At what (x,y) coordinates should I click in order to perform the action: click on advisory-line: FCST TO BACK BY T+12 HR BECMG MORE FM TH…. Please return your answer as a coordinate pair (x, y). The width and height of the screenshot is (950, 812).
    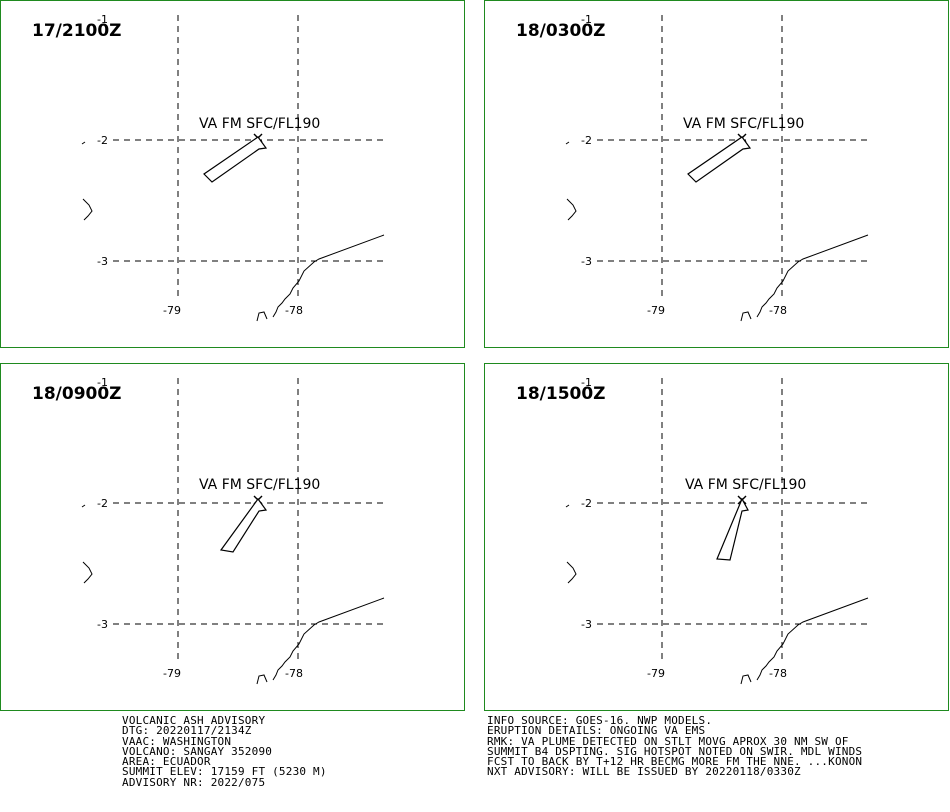
    Looking at the image, I should click on (675, 762).